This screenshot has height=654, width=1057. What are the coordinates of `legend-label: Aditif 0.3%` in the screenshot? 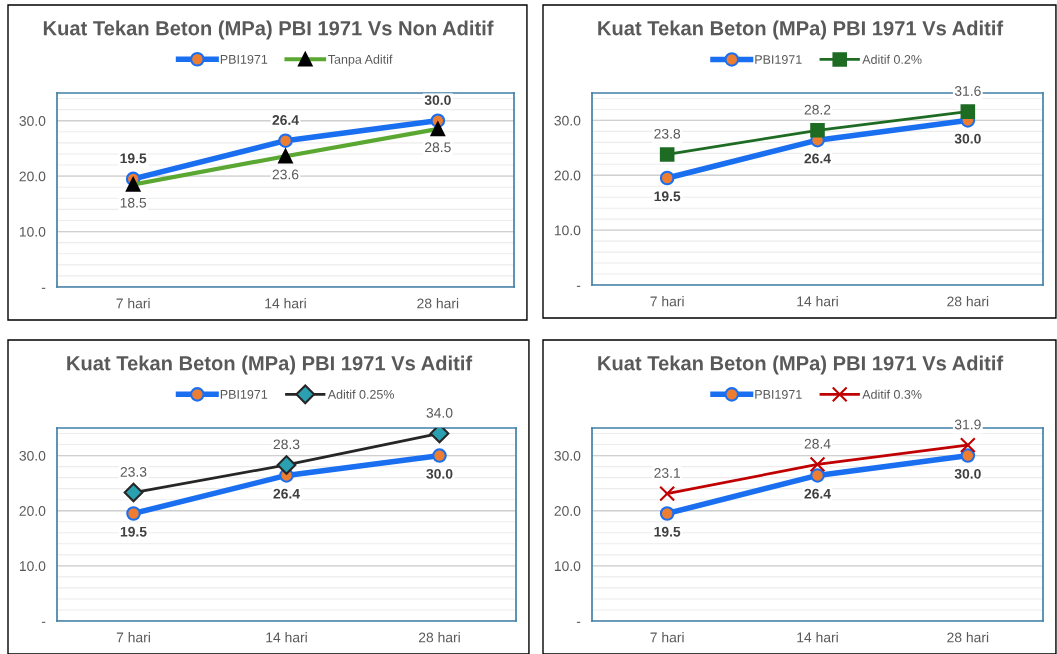 It's located at (892, 394).